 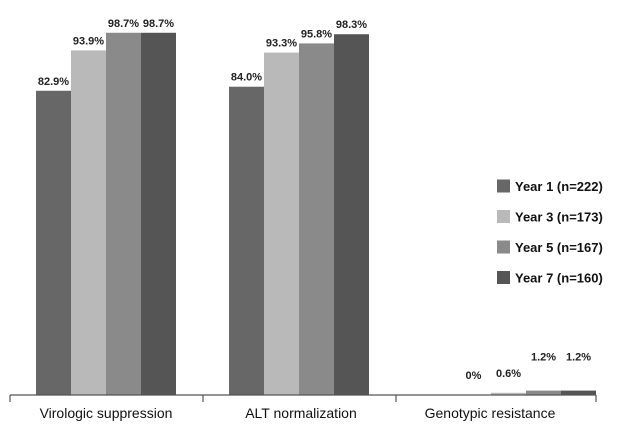 What do you see at coordinates (303, 398) in the screenshot?
I see `x-axis` at bounding box center [303, 398].